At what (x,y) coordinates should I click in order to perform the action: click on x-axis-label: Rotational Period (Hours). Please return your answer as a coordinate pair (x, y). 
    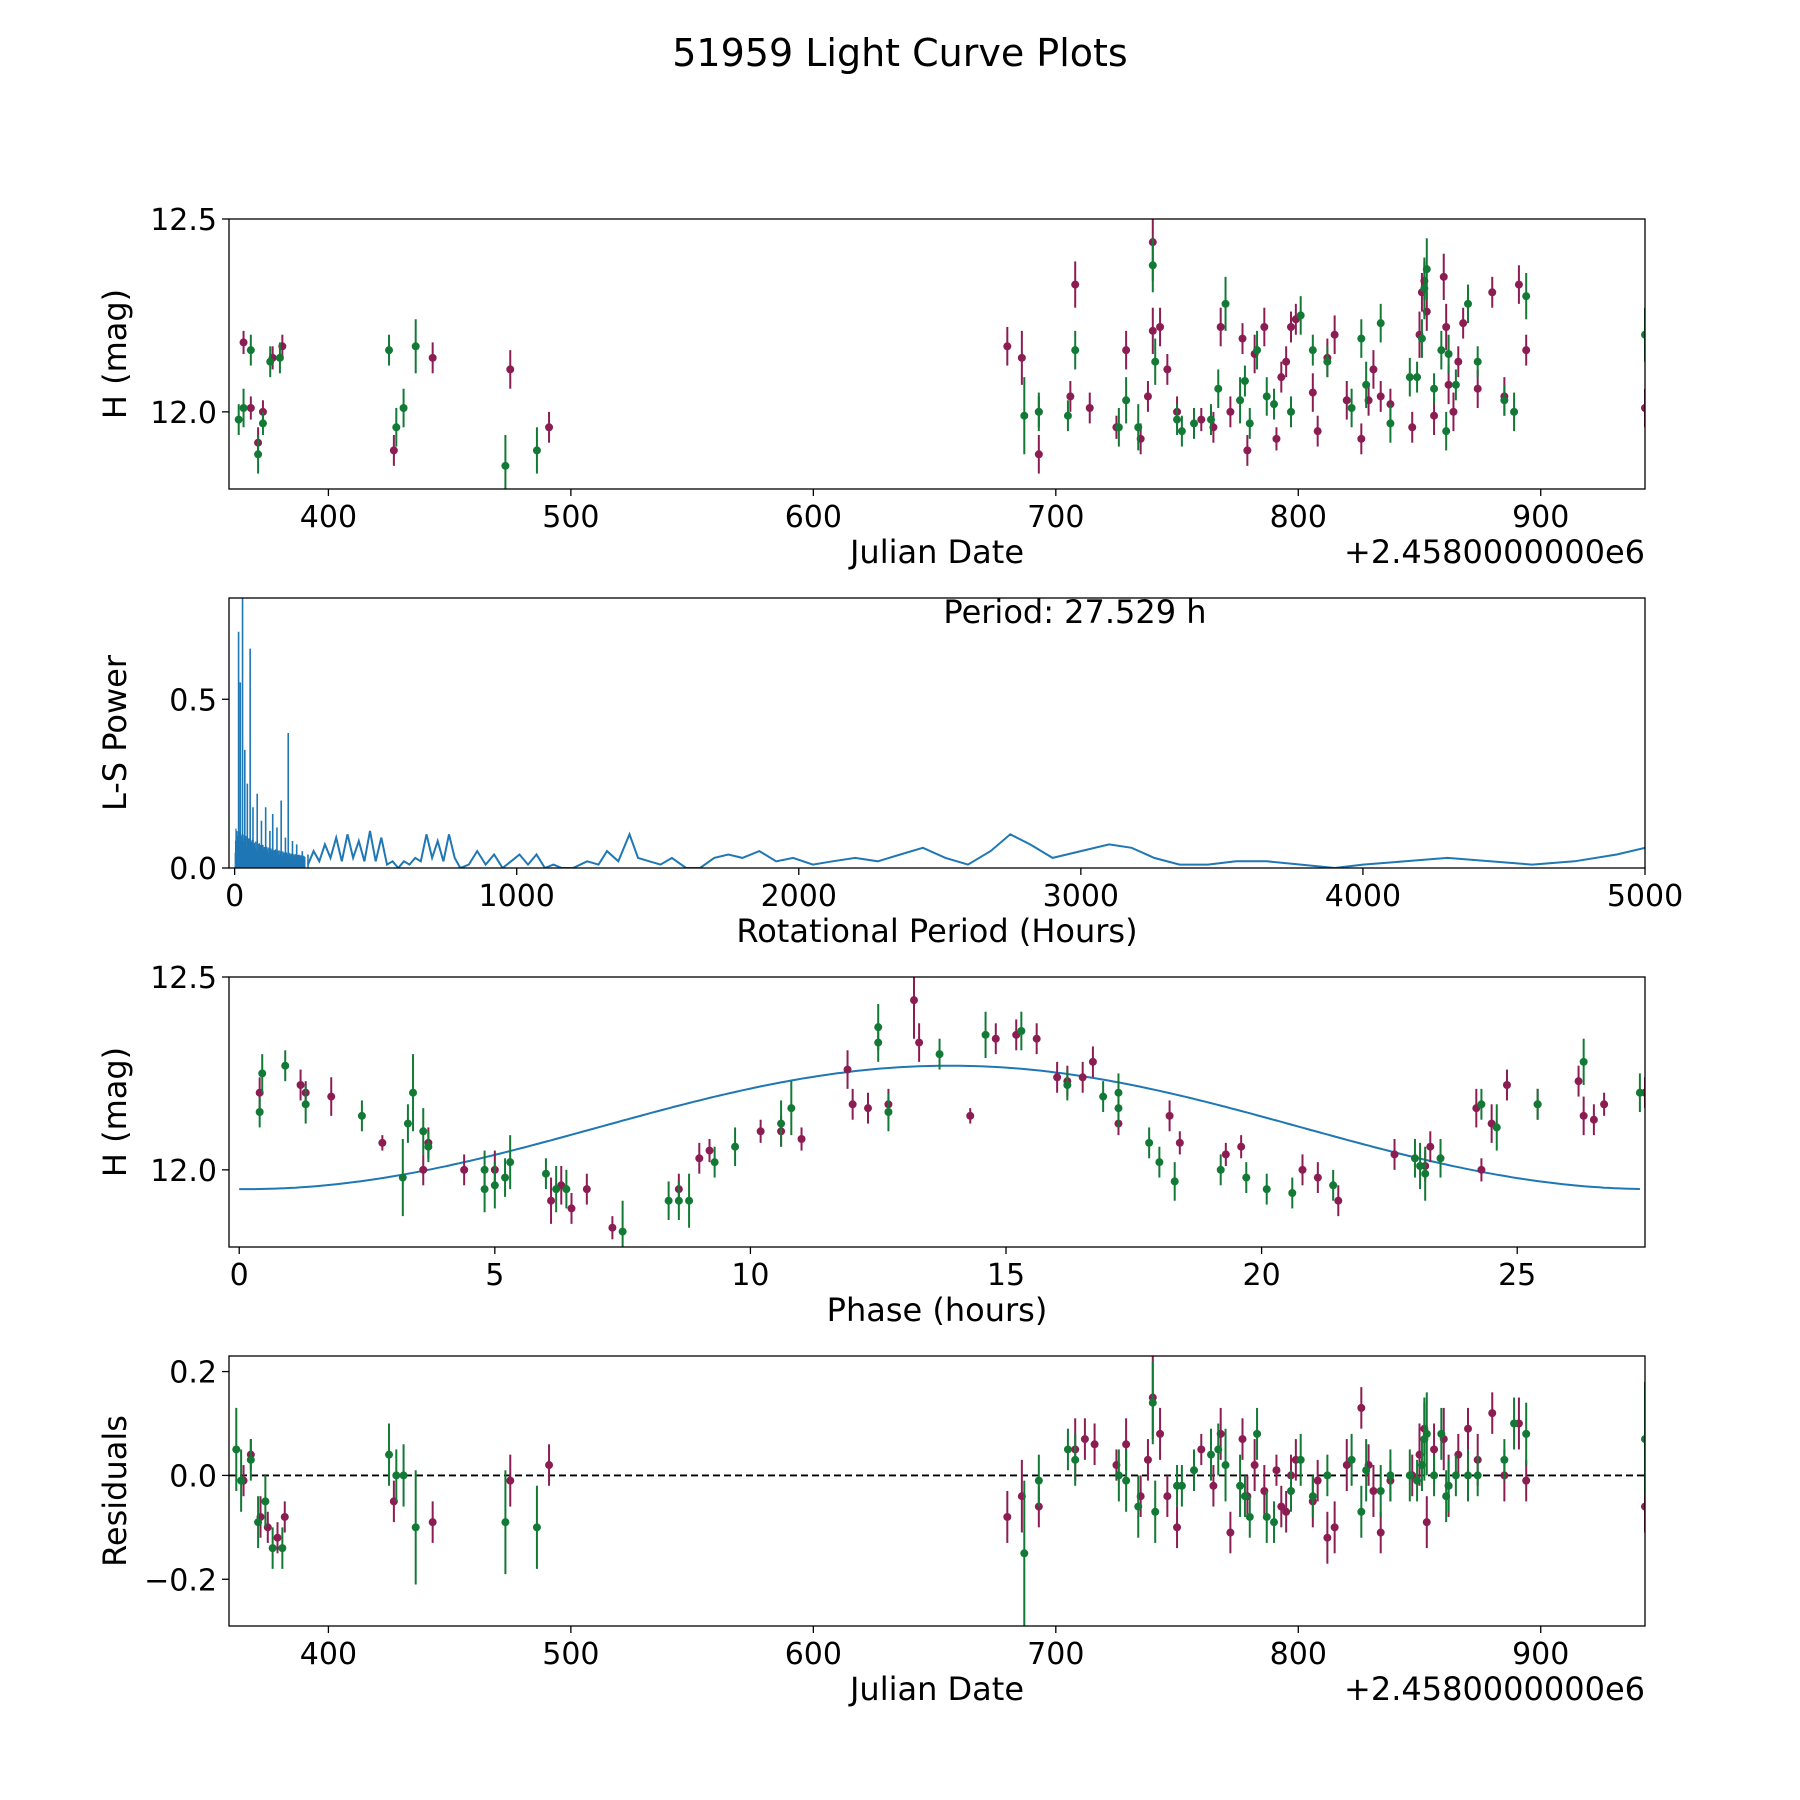
    Looking at the image, I should click on (936, 931).